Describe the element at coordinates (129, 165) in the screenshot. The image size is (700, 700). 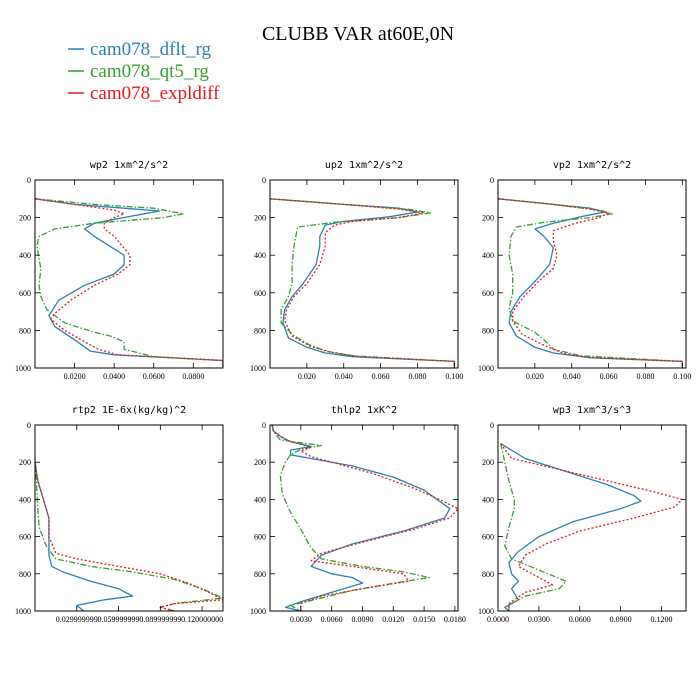
I see `panel-title: wp2 1xm^2/s^2` at that location.